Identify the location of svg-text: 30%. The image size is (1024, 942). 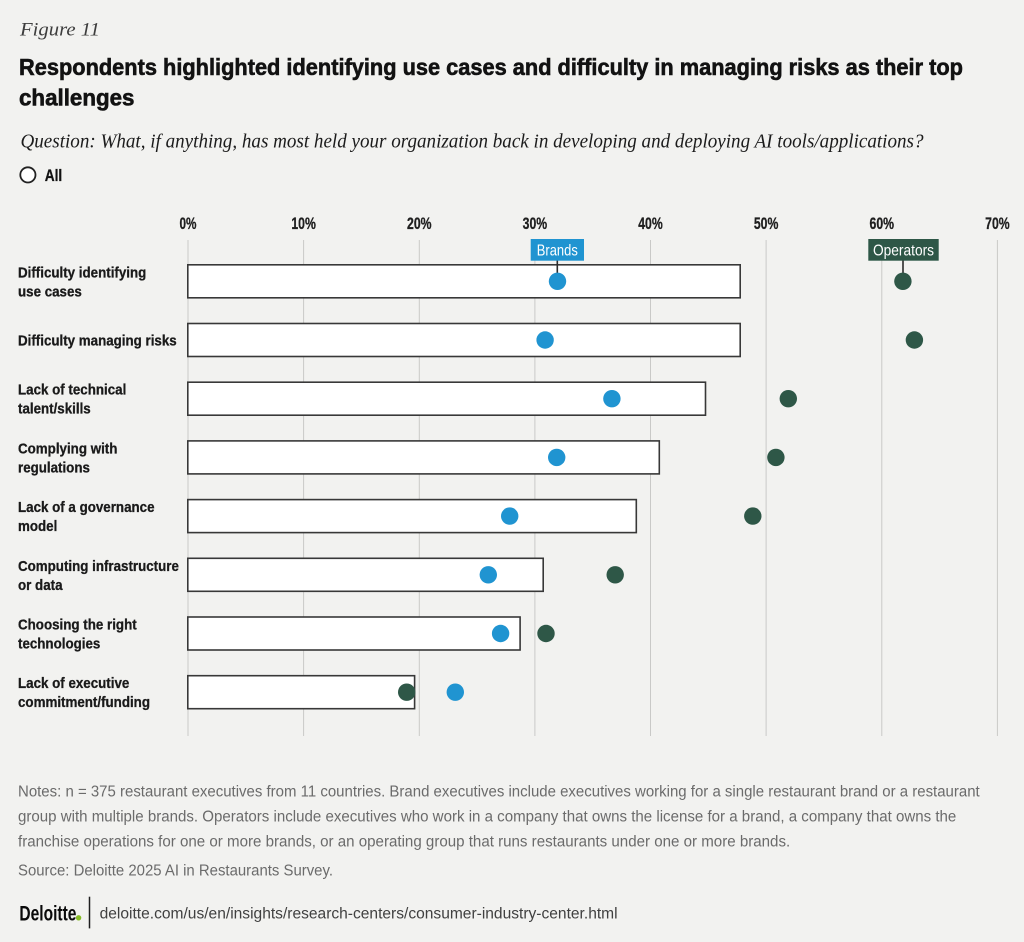
(535, 224).